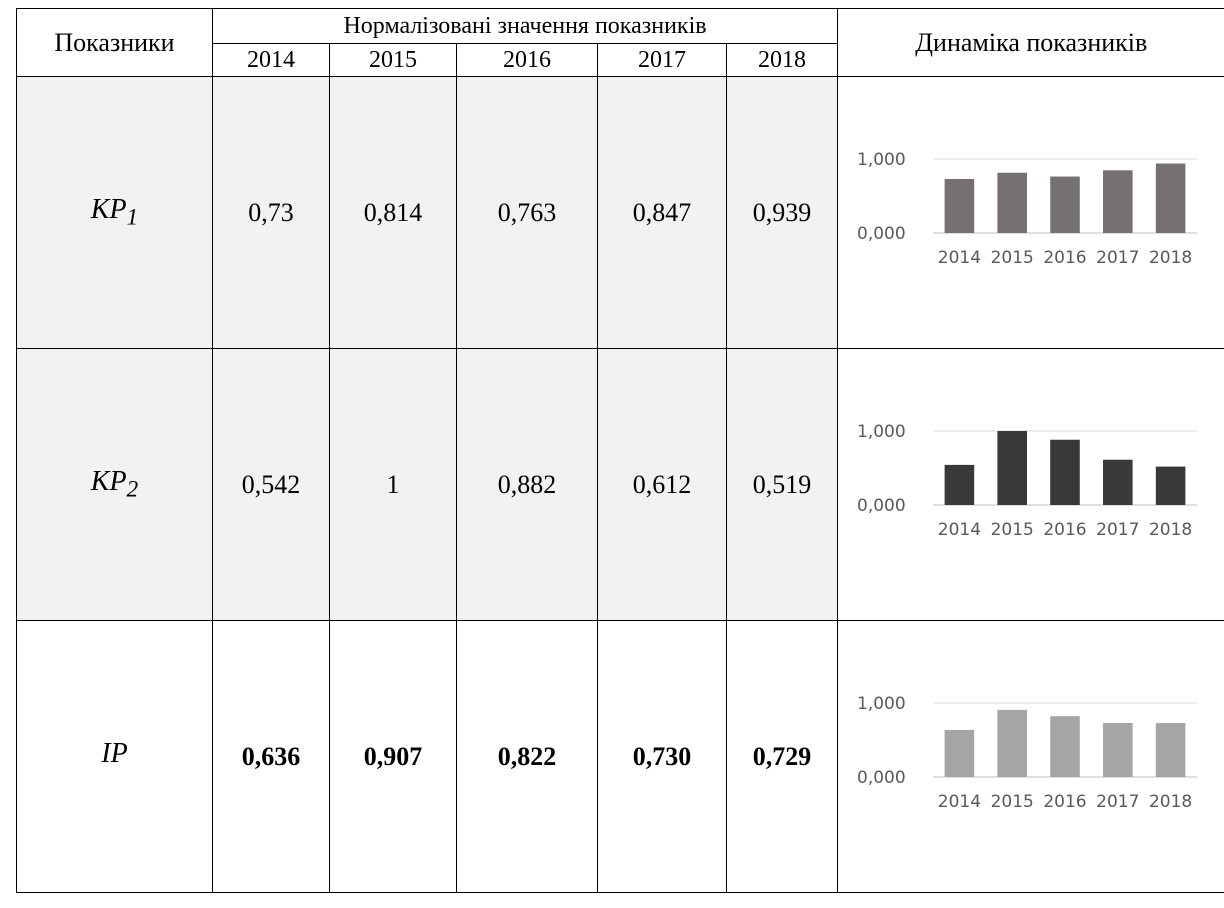 This screenshot has width=1224, height=908. What do you see at coordinates (393, 60) in the screenshot?
I see `header-year: 2015` at bounding box center [393, 60].